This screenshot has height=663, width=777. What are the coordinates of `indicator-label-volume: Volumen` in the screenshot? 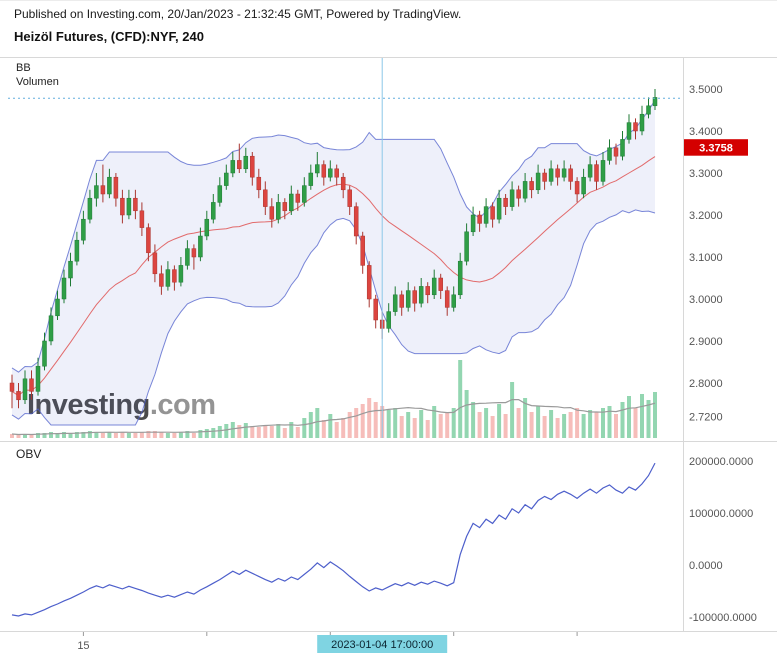 It's located at (37, 82).